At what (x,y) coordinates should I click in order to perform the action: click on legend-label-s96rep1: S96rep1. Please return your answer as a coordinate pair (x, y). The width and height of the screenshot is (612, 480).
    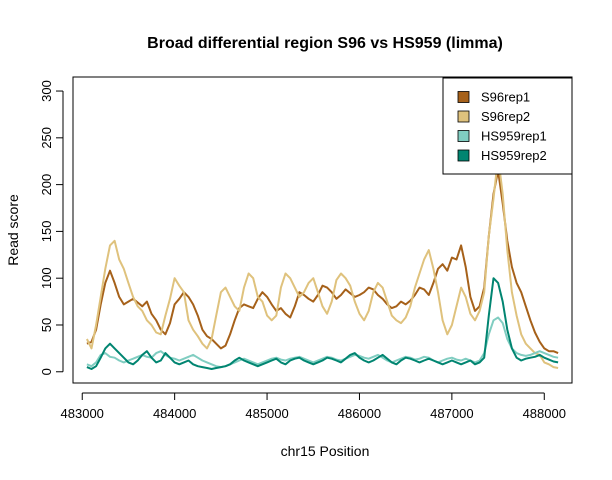
    Looking at the image, I should click on (505, 97).